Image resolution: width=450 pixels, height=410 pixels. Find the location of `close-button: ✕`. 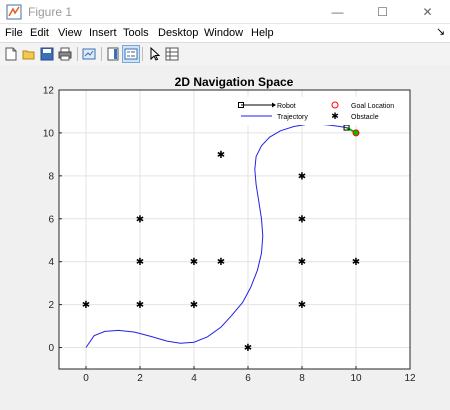

close-button: ✕ is located at coordinates (427, 11).